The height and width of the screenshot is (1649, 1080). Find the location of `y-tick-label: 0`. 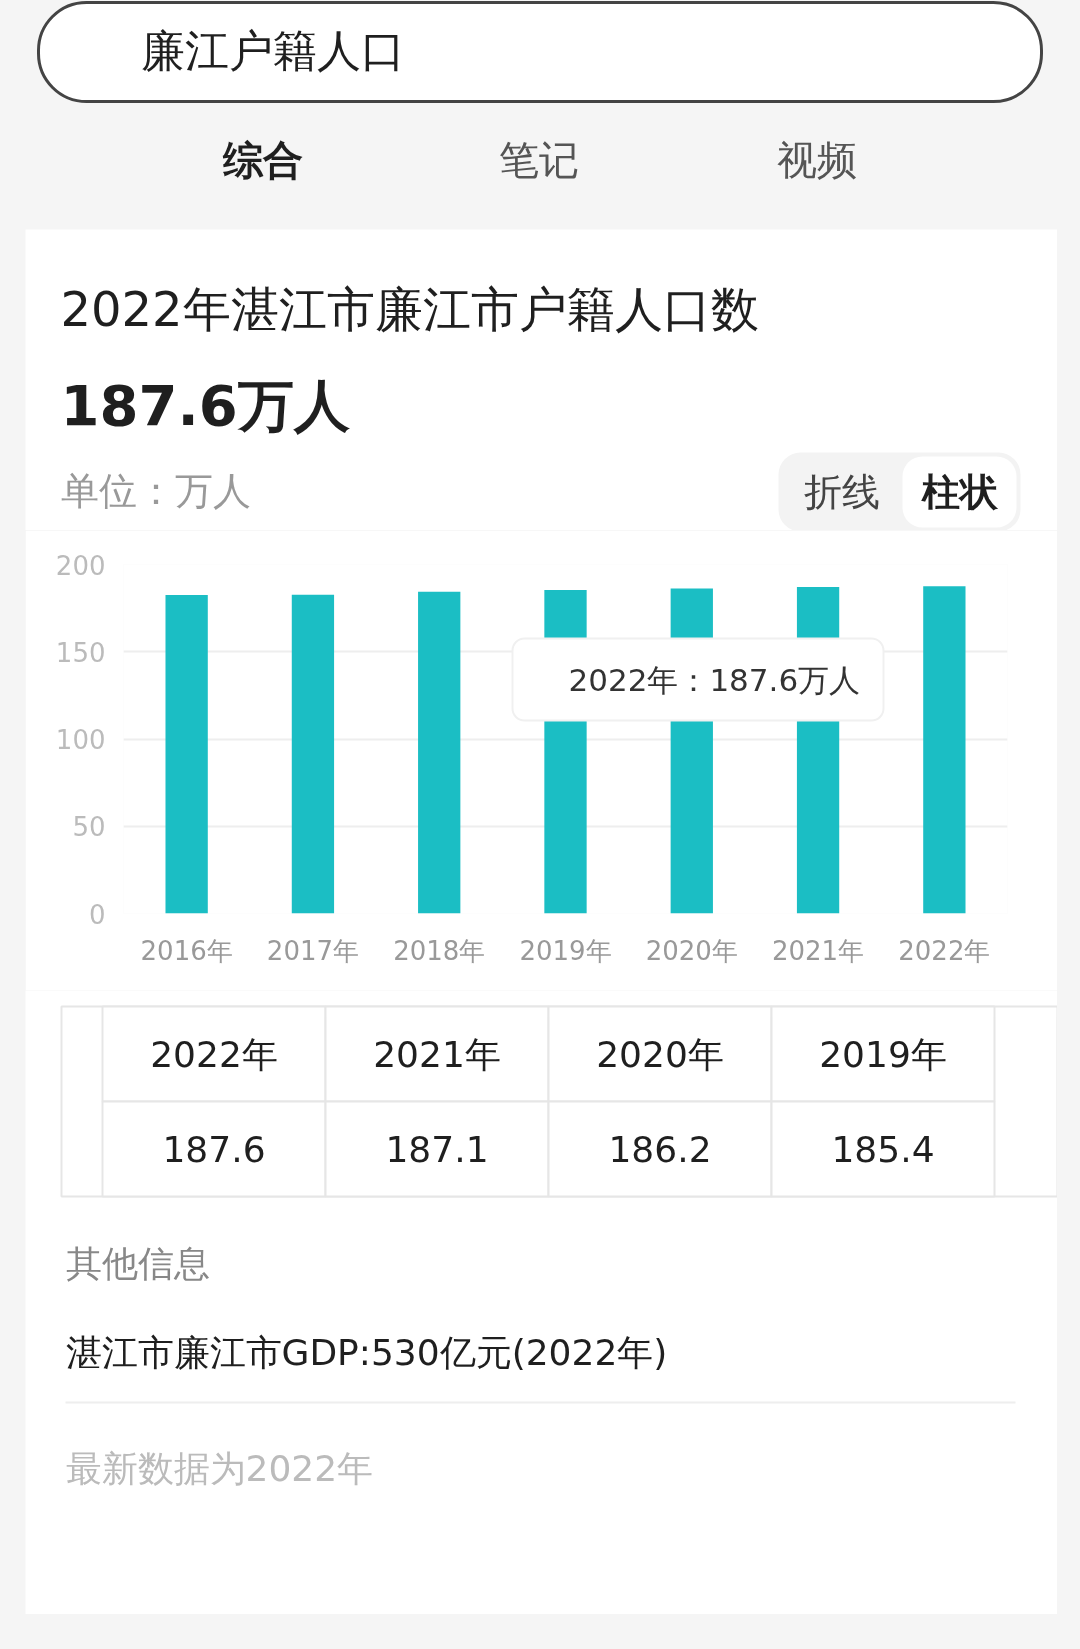

y-tick-label: 0 is located at coordinates (97, 914).